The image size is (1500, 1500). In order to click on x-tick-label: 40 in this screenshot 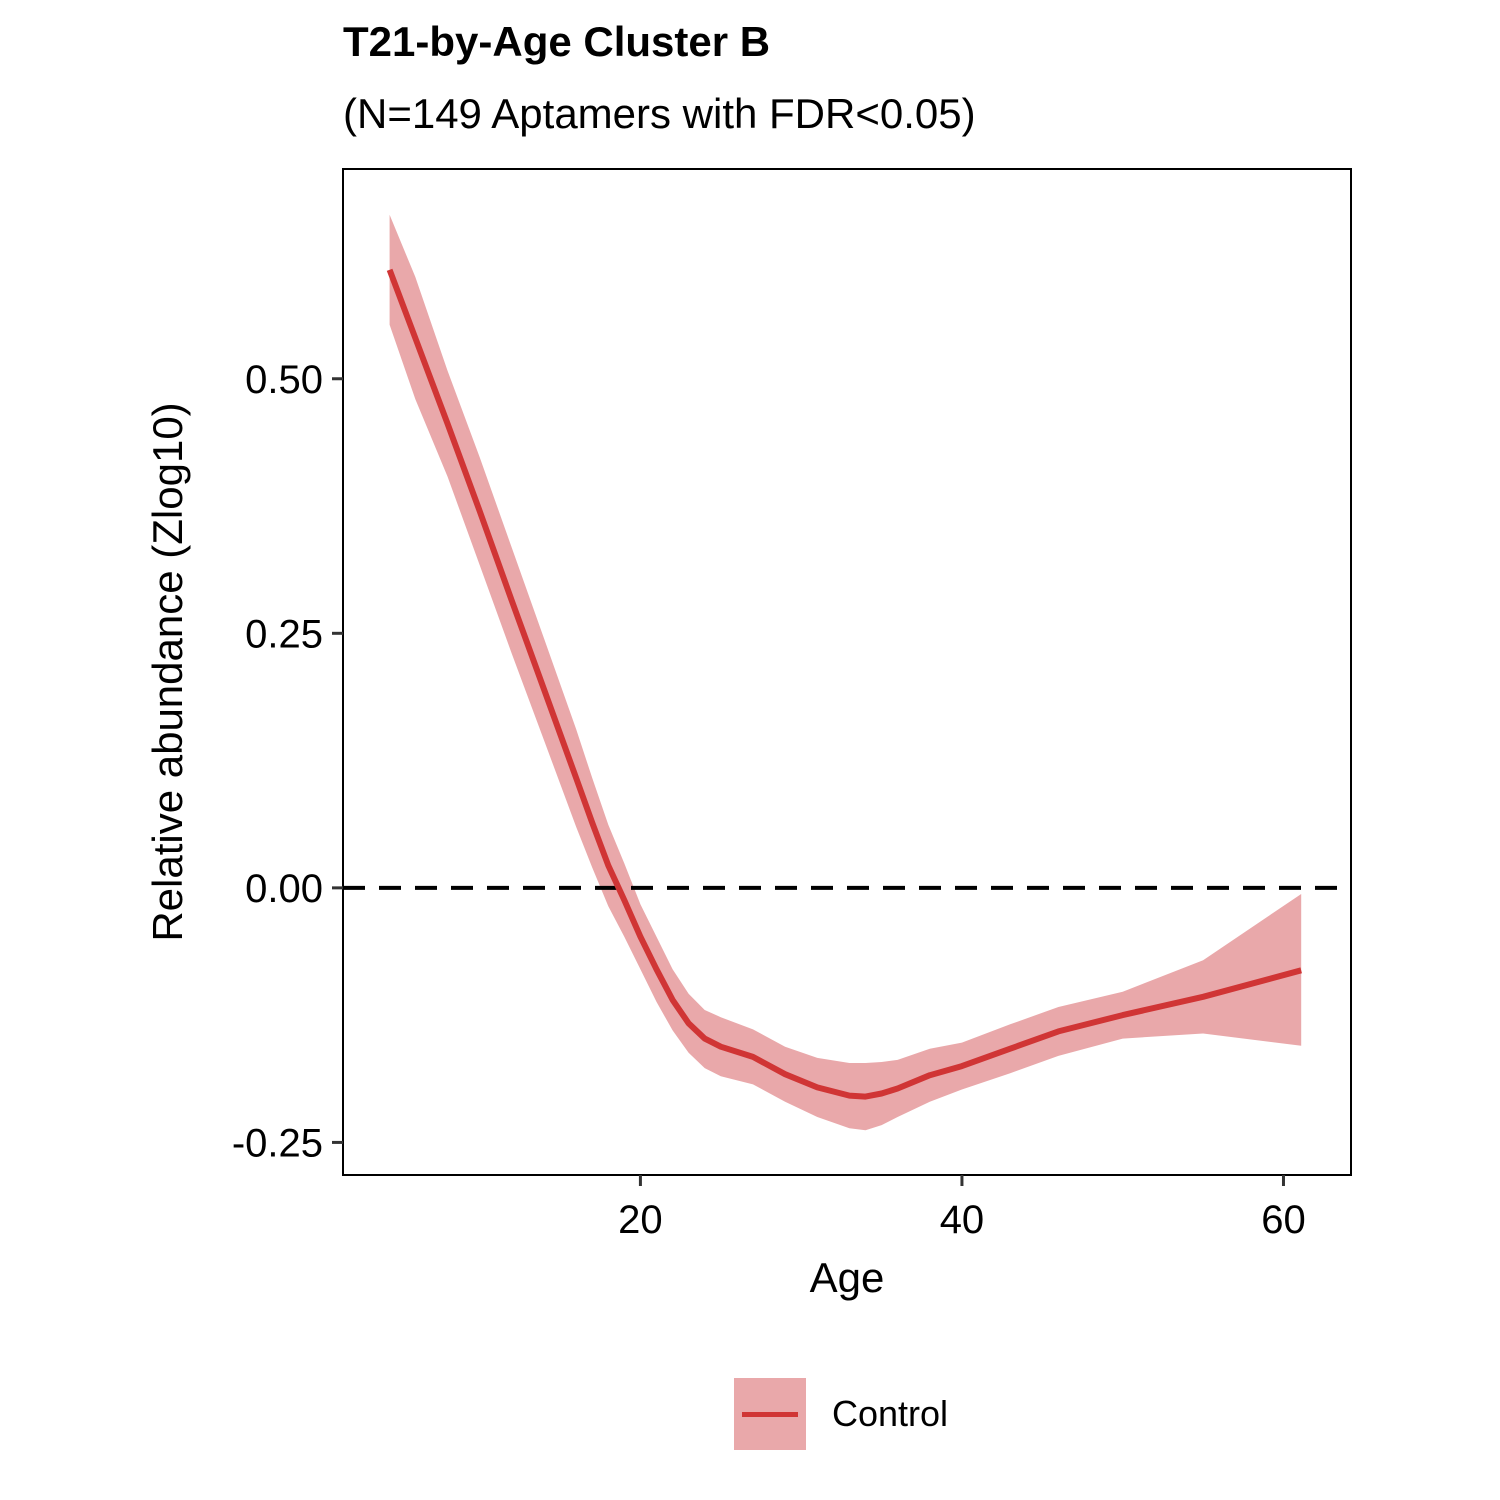, I will do `click(962, 1220)`.